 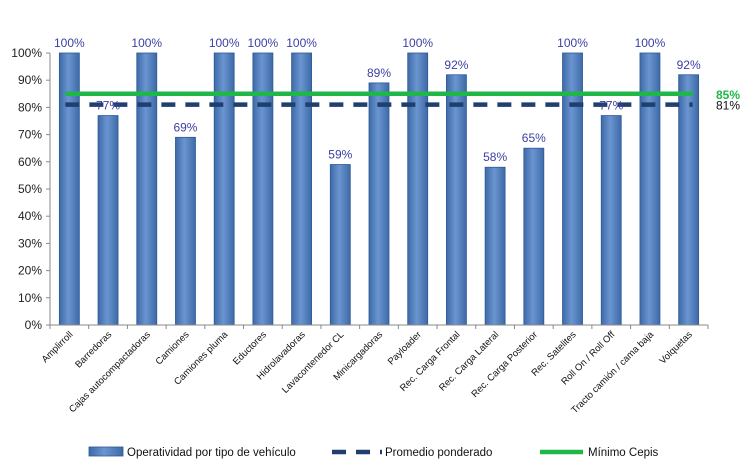 What do you see at coordinates (612, 372) in the screenshot?
I see `x-tick-label: Tracto camión / cama baja` at bounding box center [612, 372].